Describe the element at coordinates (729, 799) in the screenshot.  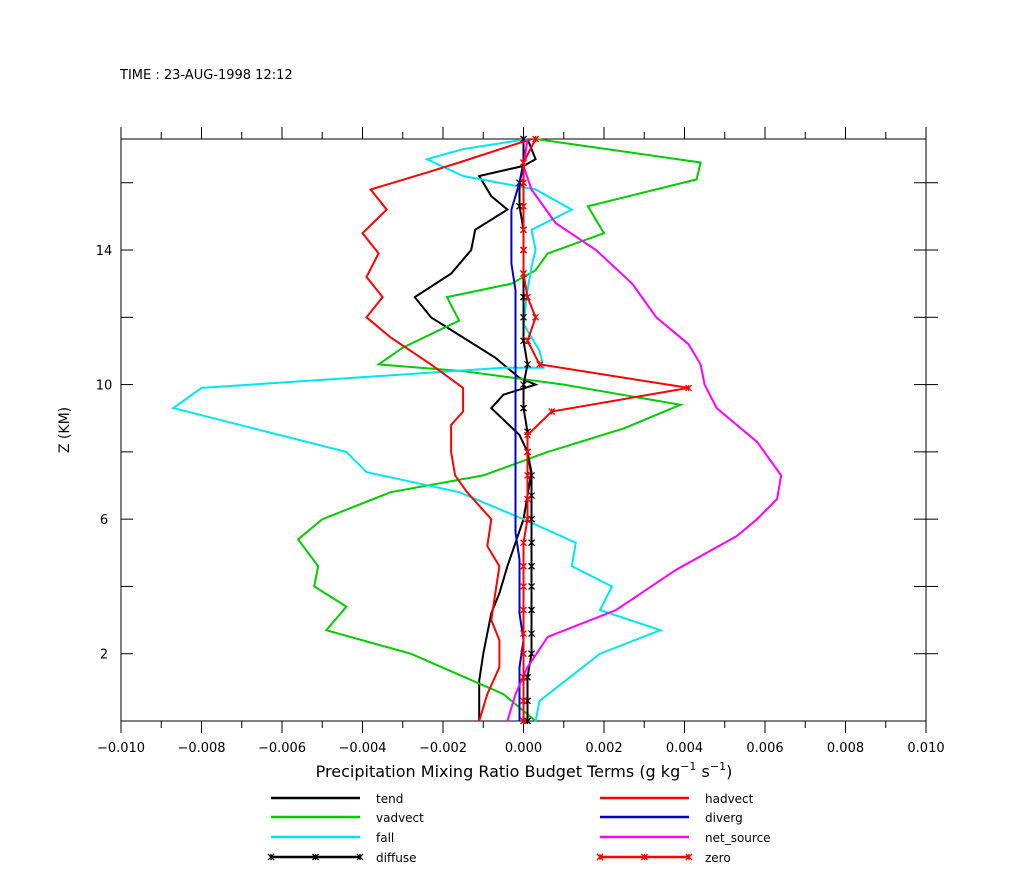
I see `legend-label: hadvect` at that location.